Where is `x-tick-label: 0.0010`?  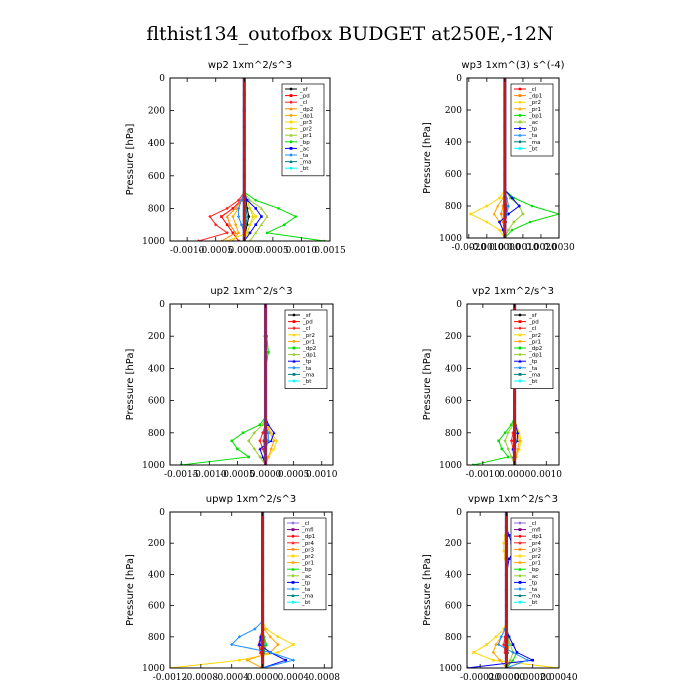 x-tick-label: 0.0010 is located at coordinates (322, 475).